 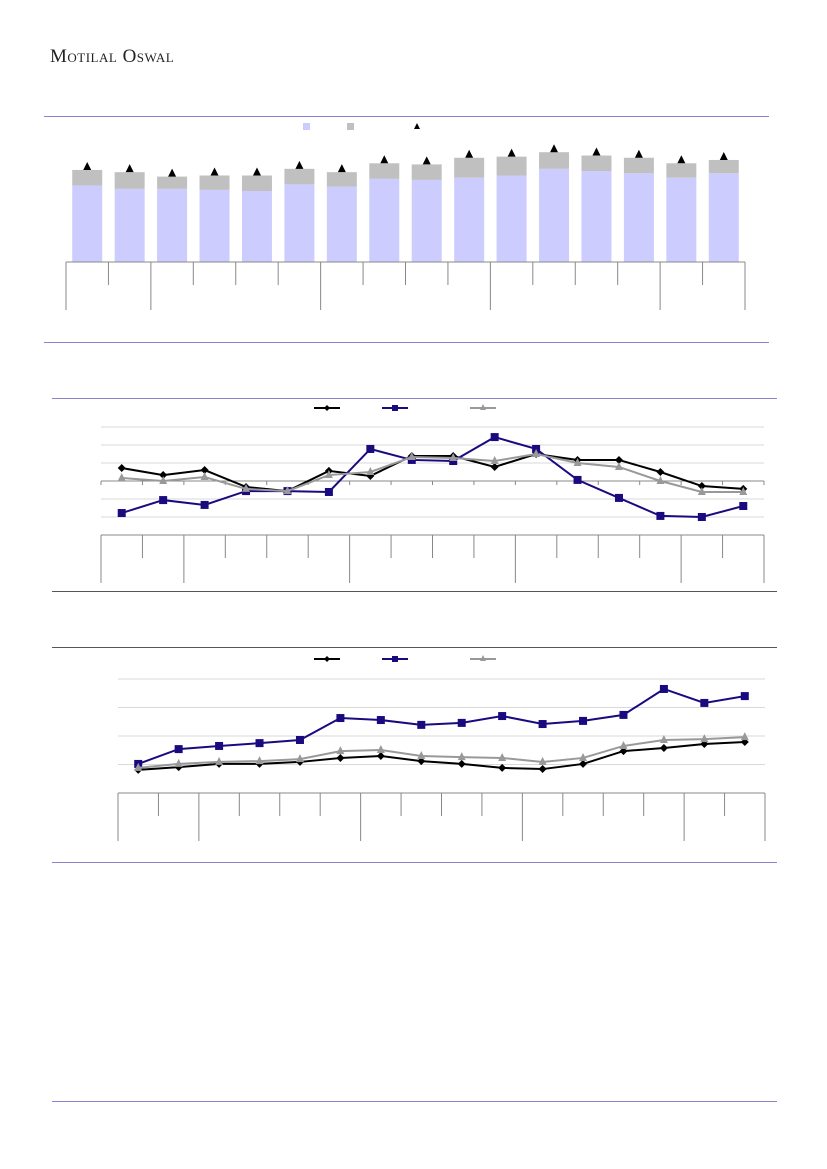 I want to click on series-3-line, so click(x=432, y=472).